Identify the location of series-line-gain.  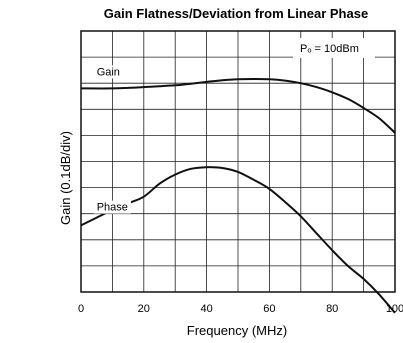
(238, 105).